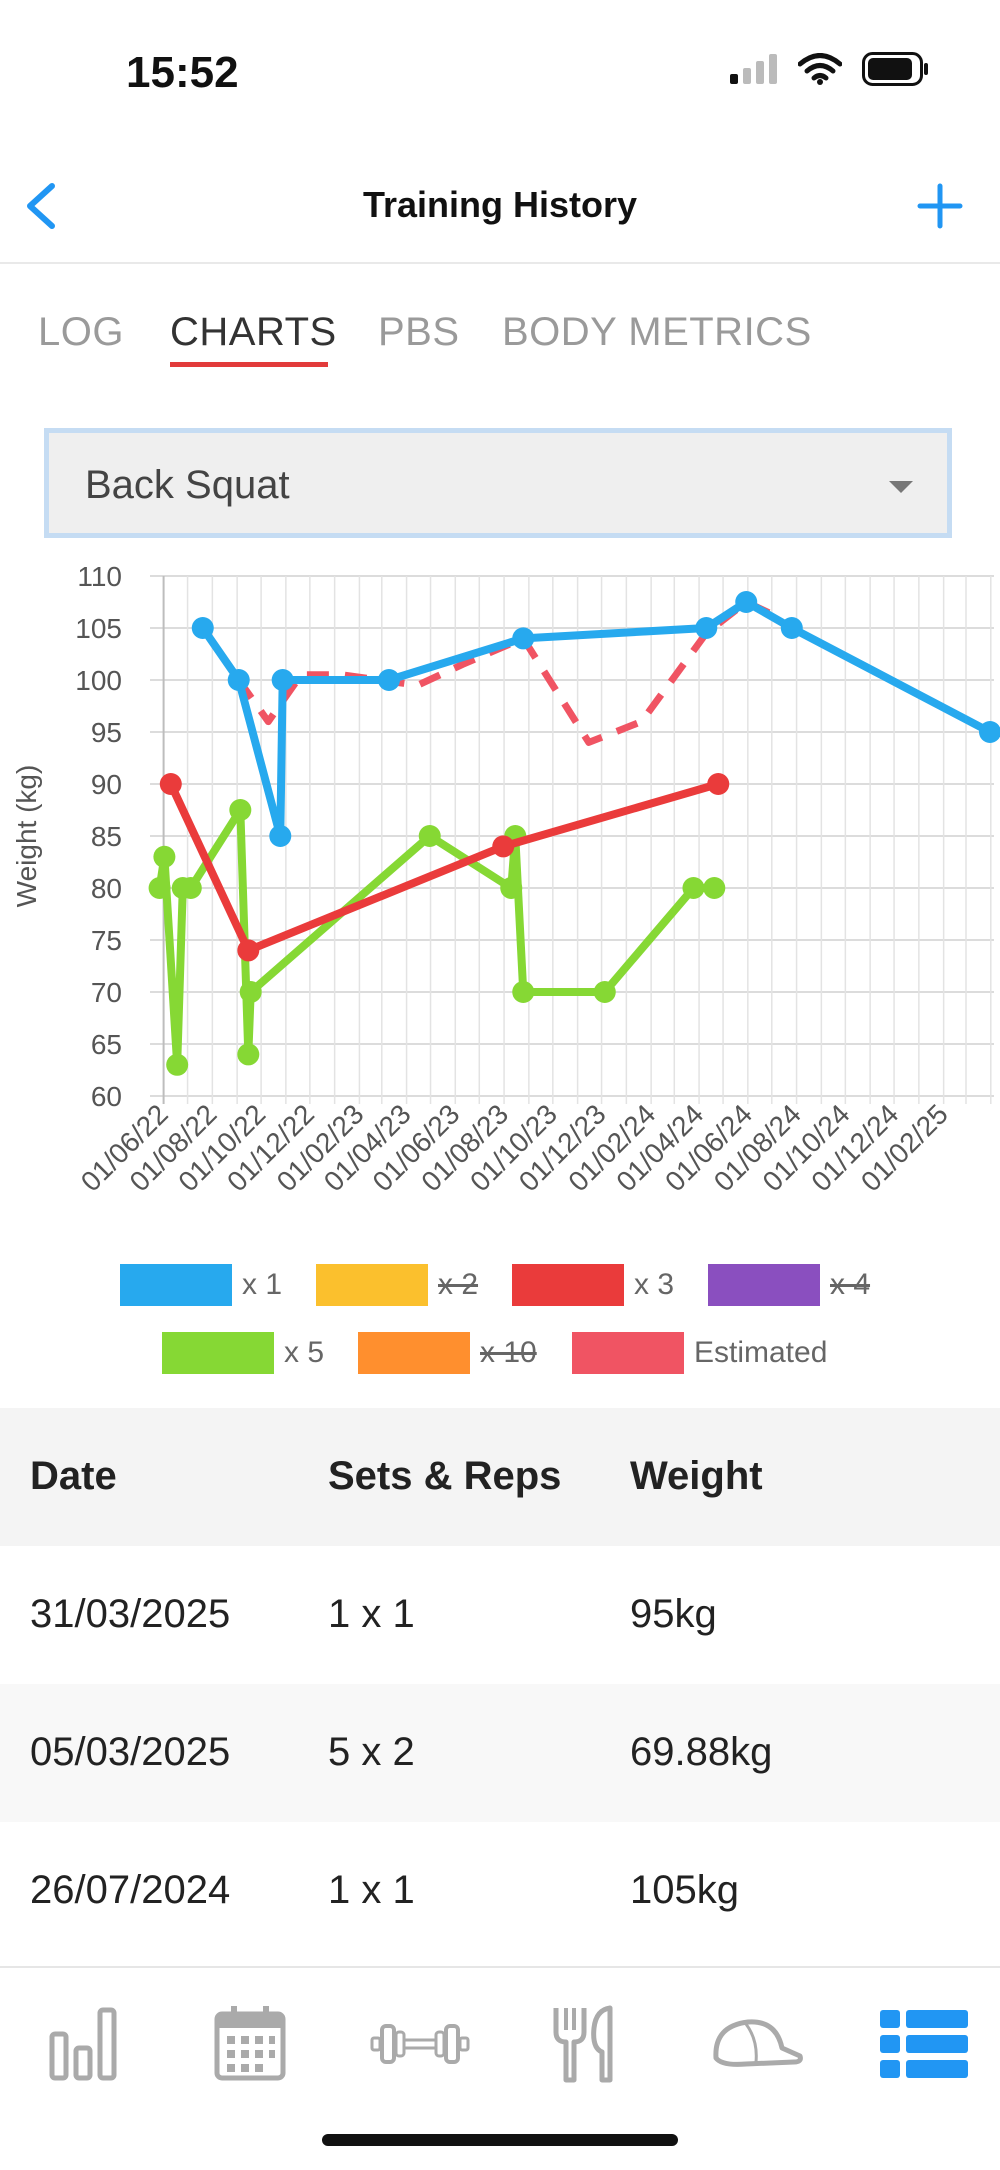 The height and width of the screenshot is (2170, 1000). What do you see at coordinates (106, 1044) in the screenshot?
I see `y-tick-label: 65` at bounding box center [106, 1044].